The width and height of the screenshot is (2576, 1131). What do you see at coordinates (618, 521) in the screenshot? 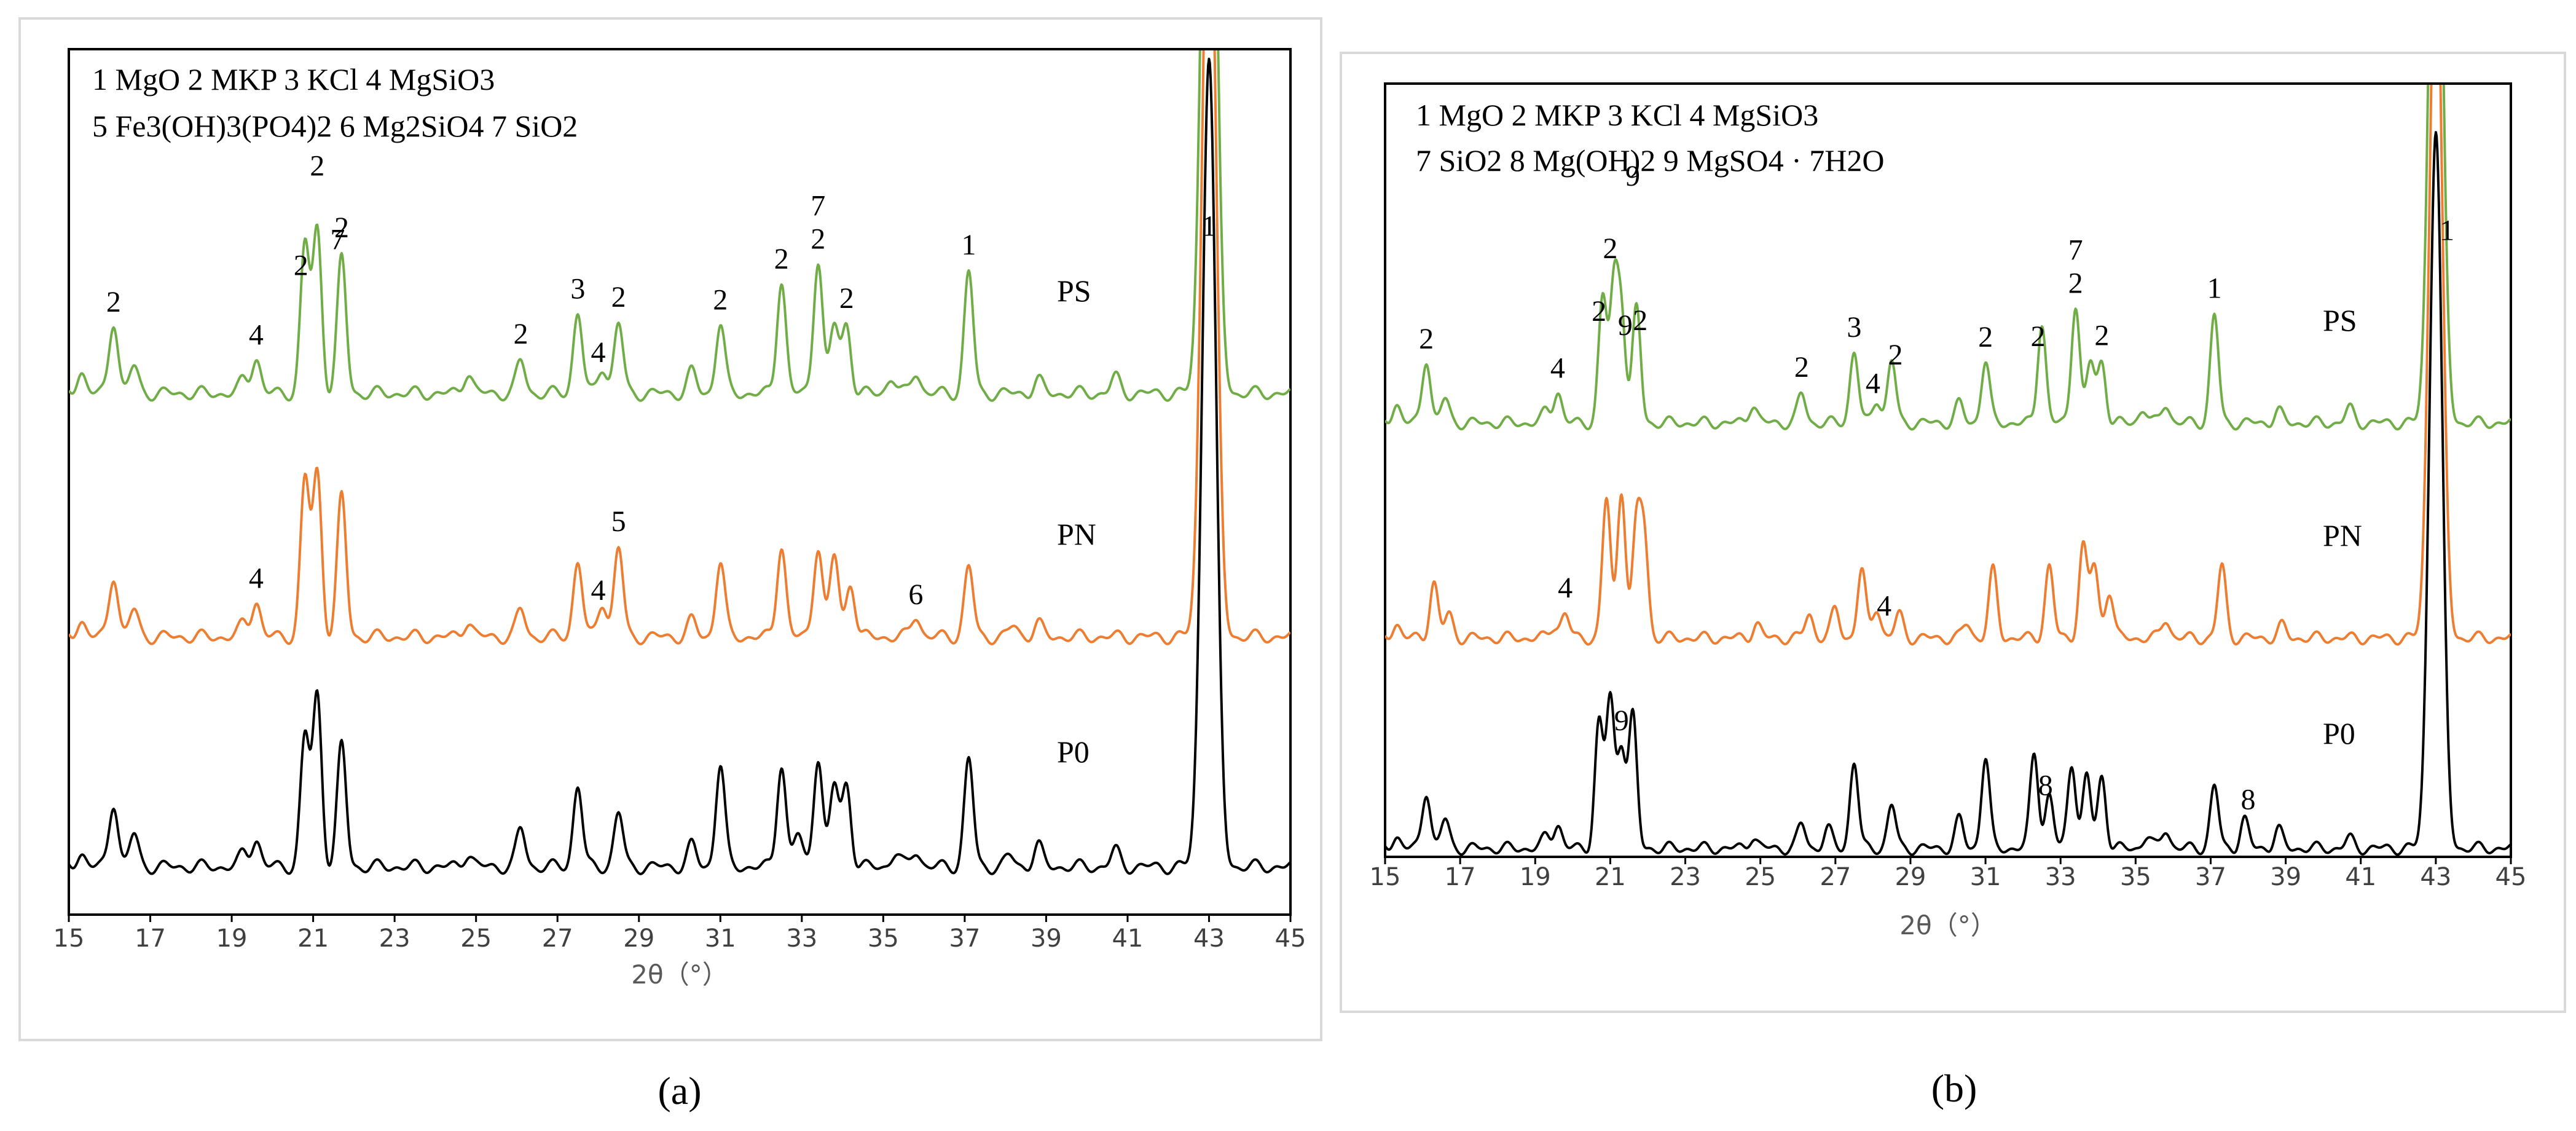
I see `peak-label: 5` at bounding box center [618, 521].